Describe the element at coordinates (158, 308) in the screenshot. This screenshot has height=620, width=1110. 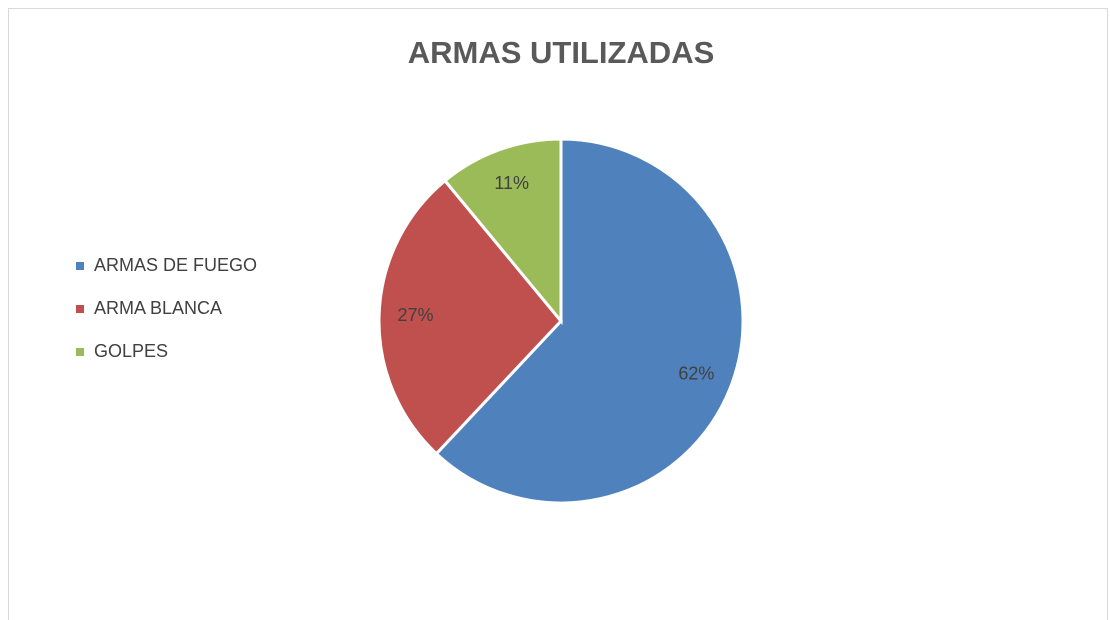
I see `legend-label: ARMA BLANCA` at that location.